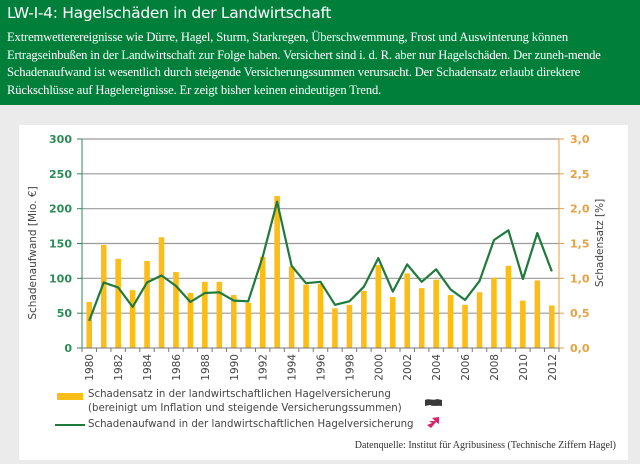 The image size is (640, 464). I want to click on x-tick-label: 1980, so click(90, 367).